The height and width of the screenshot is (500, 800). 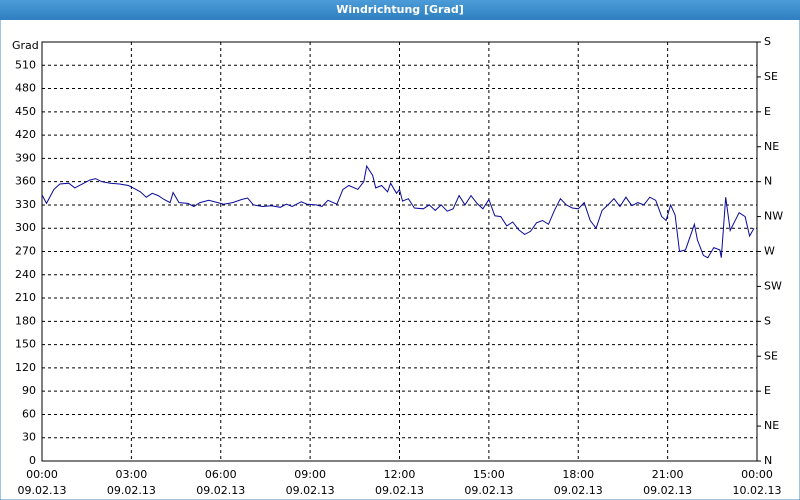 I want to click on y-tick-label: 90, so click(x=29, y=390).